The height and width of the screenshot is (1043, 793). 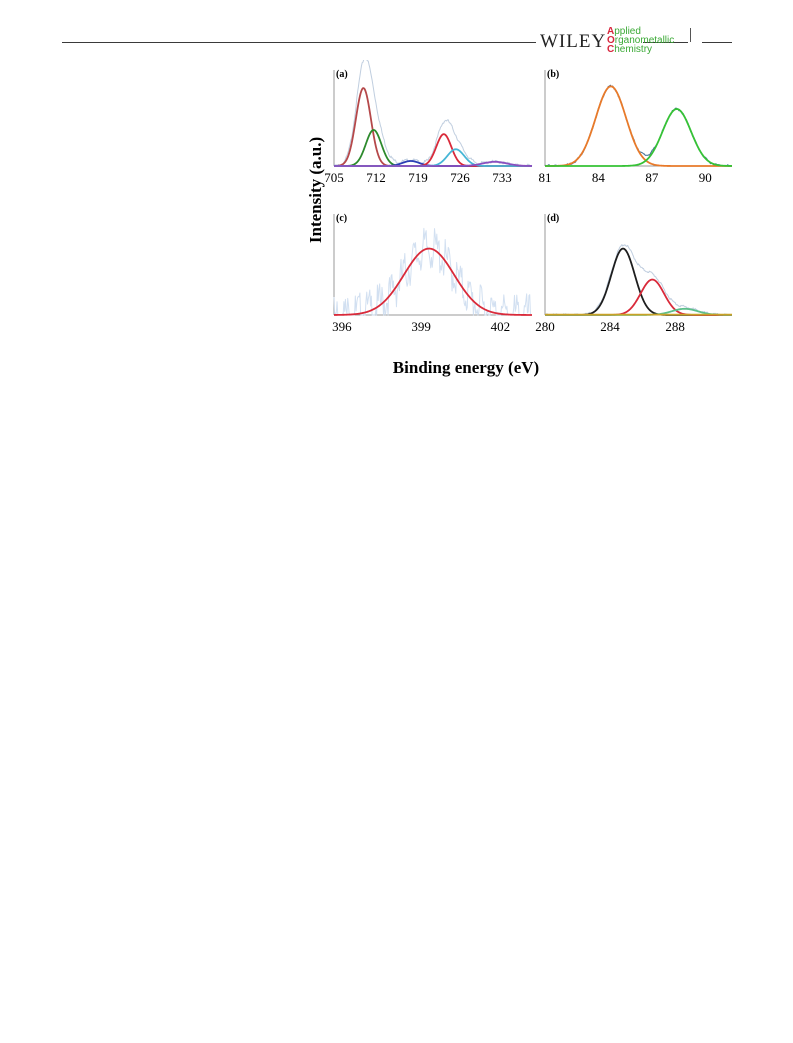 What do you see at coordinates (421, 326) in the screenshot?
I see `panel-c-tick-399: 399` at bounding box center [421, 326].